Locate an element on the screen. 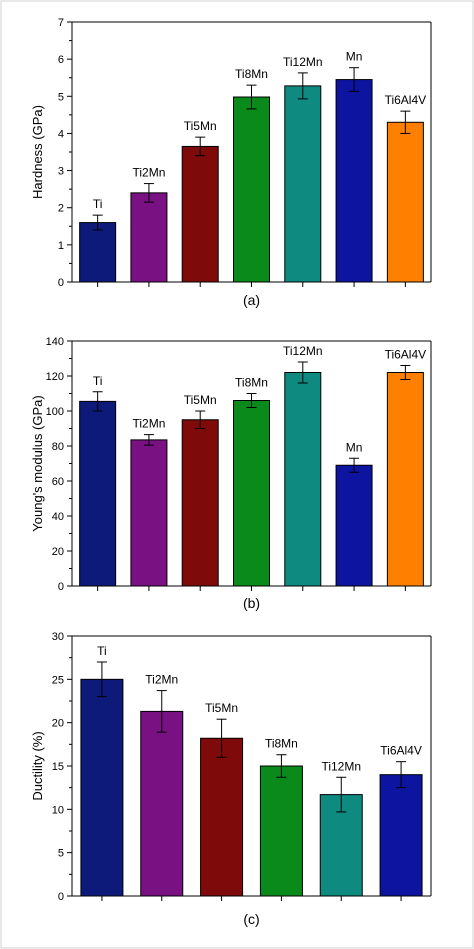  y-axis-title: Ductility (%) is located at coordinates (37, 765).